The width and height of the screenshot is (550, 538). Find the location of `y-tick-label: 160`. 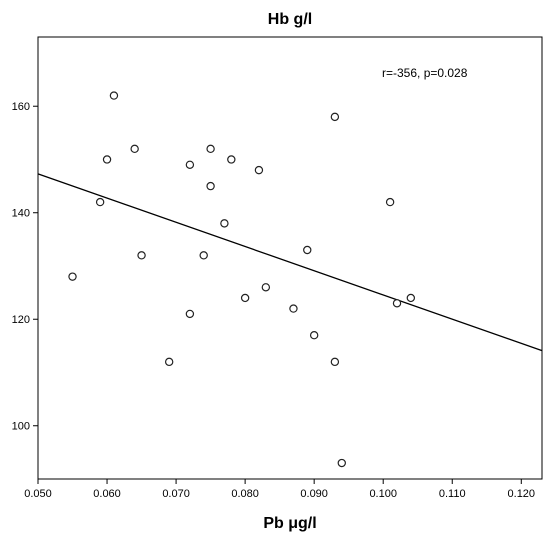

y-tick-label: 160 is located at coordinates (21, 107).